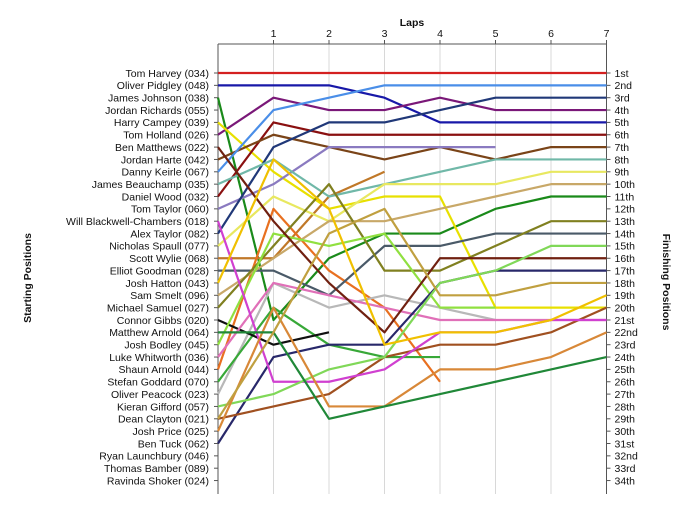  What do you see at coordinates (159, 333) in the screenshot?
I see `starting-position-label: Matthew Arnold (064)` at bounding box center [159, 333].